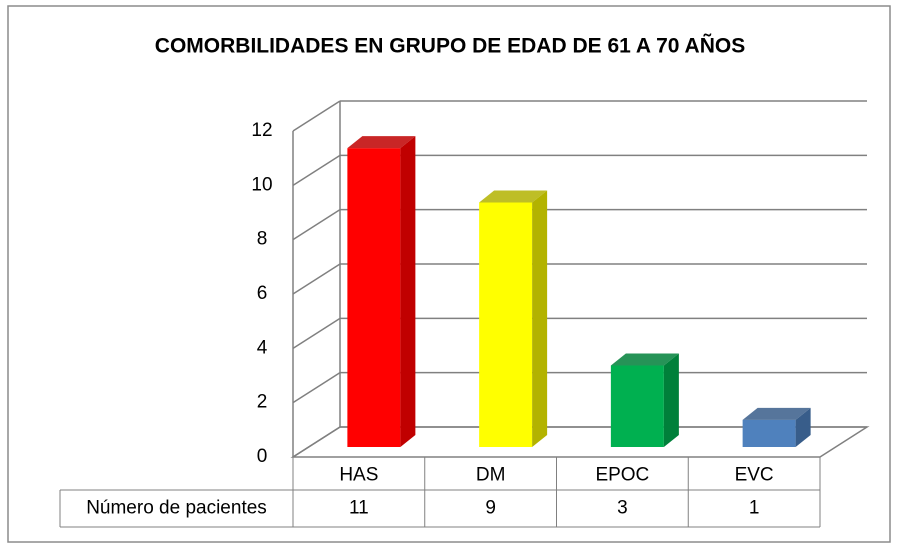 Image resolution: width=899 pixels, height=553 pixels. Describe the element at coordinates (491, 475) in the screenshot. I see `x-tick-label: DM` at that location.